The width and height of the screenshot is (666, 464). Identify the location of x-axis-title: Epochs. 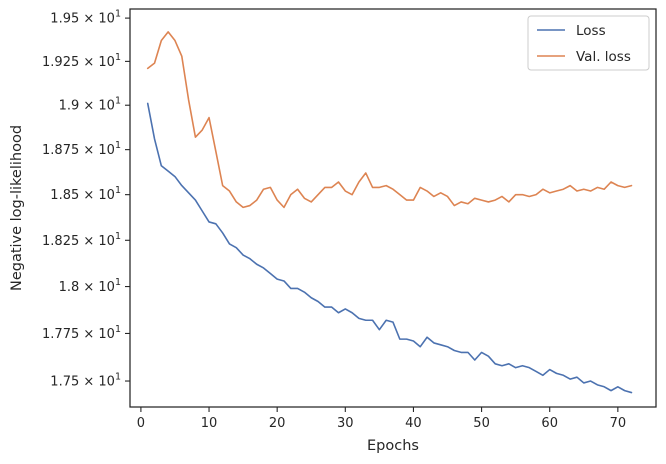
(393, 446).